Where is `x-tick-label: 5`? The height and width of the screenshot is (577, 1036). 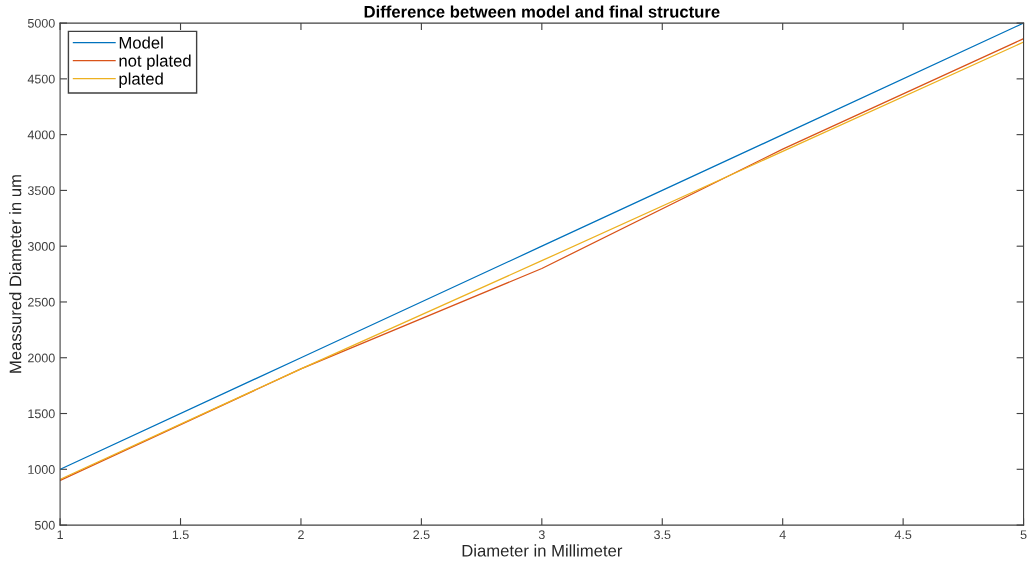
x-tick-label: 5 is located at coordinates (1023, 535).